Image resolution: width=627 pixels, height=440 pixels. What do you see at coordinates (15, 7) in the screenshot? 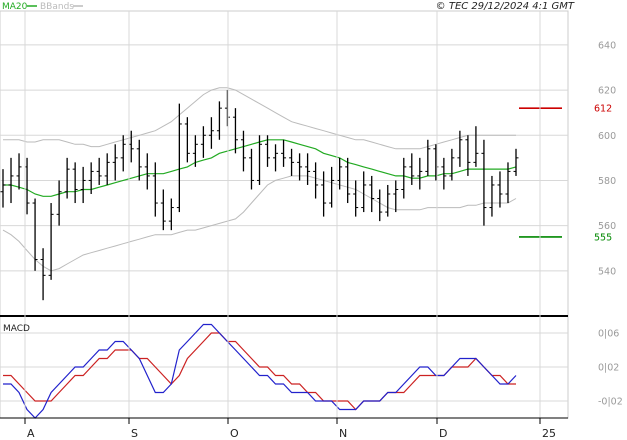
I see `legend-ma20: MA20` at bounding box center [15, 7].